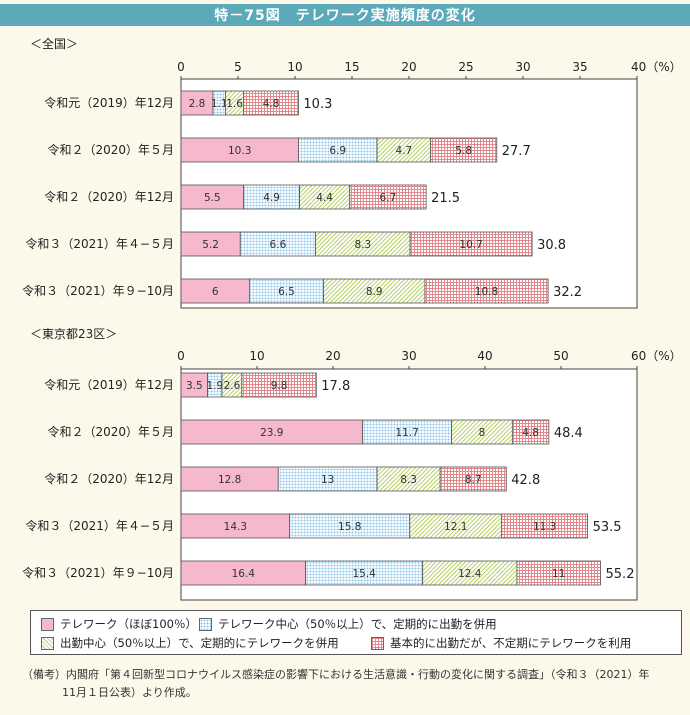 The height and width of the screenshot is (715, 690). Describe the element at coordinates (620, 574) in the screenshot. I see `bar-total-label: 55.2` at that location.